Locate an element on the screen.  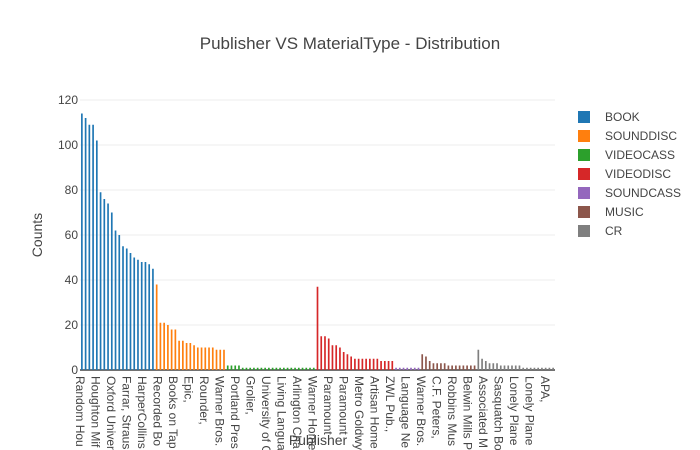
legend-item: CR is located at coordinates (629, 230).